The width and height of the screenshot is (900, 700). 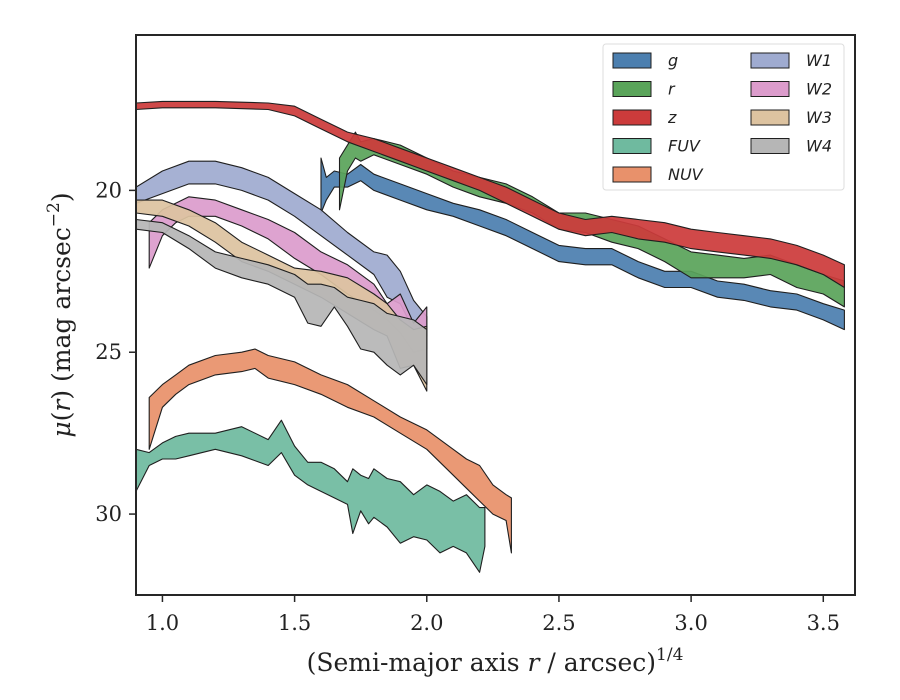 What do you see at coordinates (791, 89) in the screenshot?
I see `legend-item-w2: W2` at bounding box center [791, 89].